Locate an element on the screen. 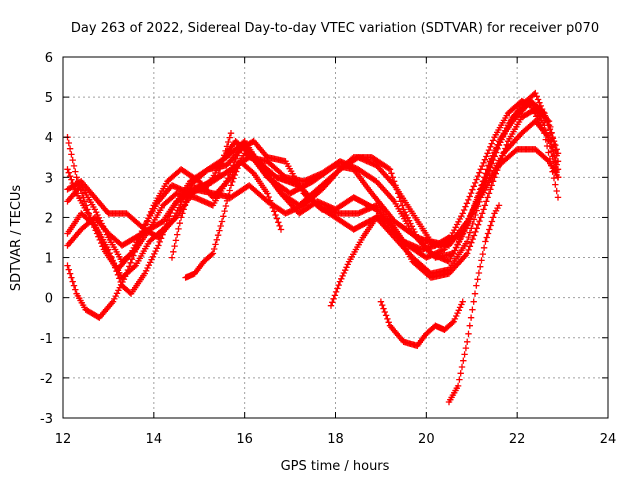  series-track-k is located at coordinates (421, 323).